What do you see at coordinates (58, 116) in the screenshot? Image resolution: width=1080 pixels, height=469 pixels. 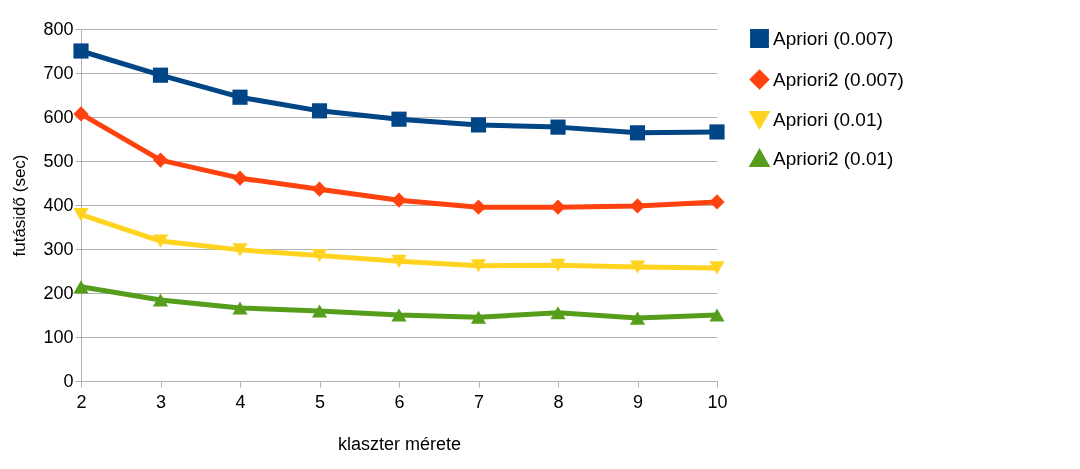 I see `y-tick-label: 600` at bounding box center [58, 116].